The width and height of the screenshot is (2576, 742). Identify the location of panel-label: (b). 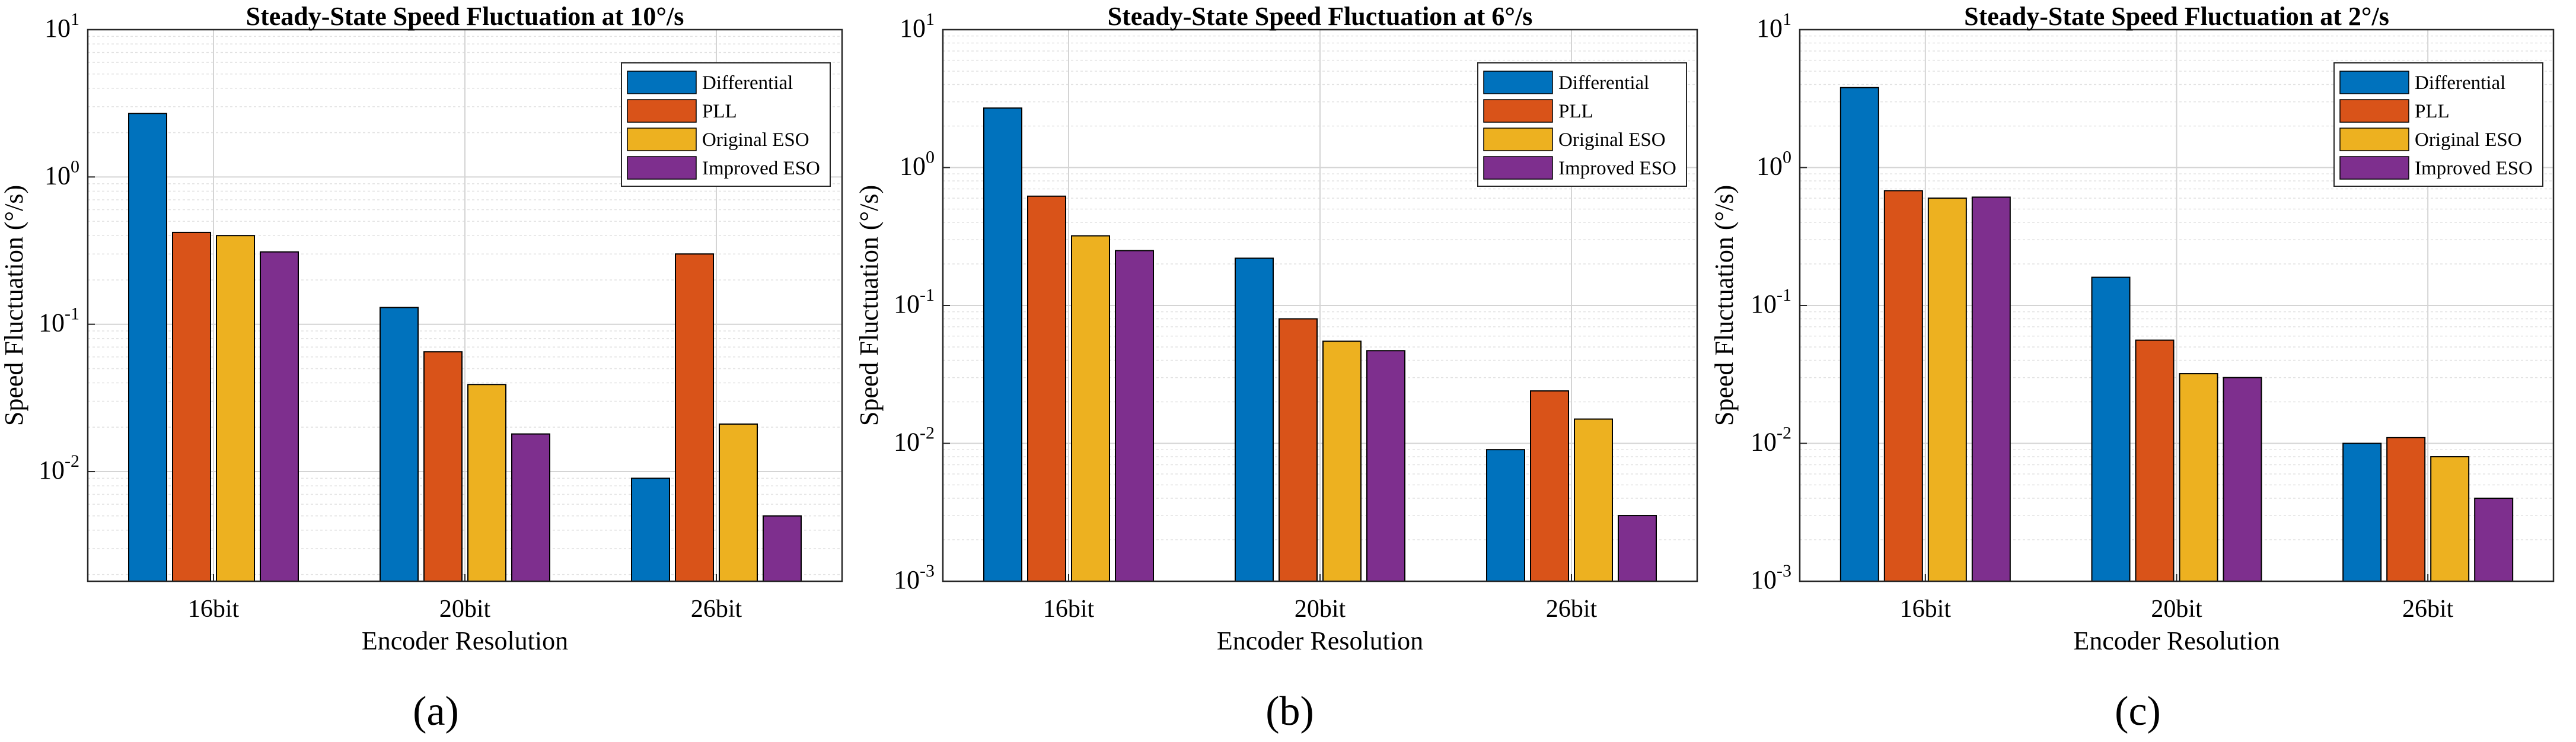
(1289, 712).